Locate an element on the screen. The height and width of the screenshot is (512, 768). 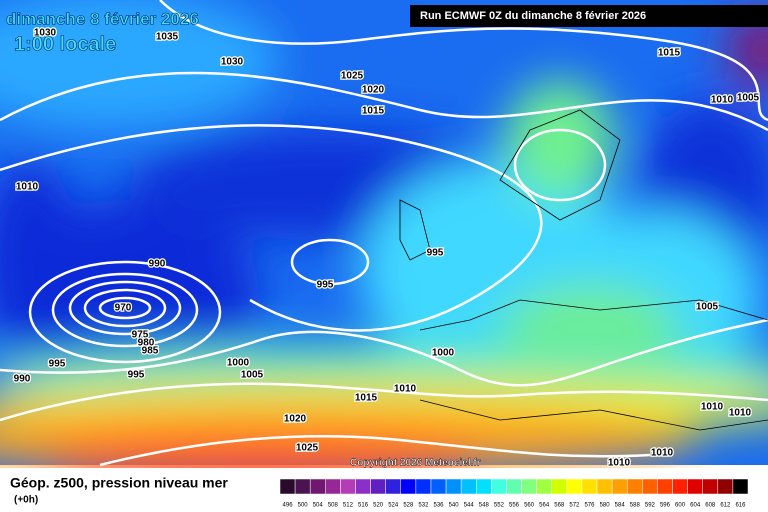
scale-label: 596 is located at coordinates (665, 506).